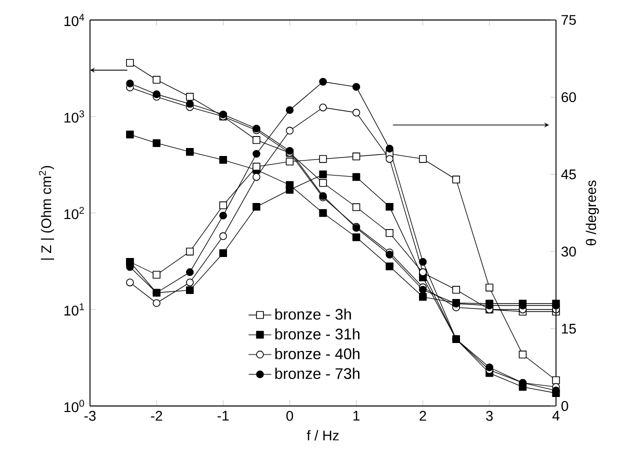 The image size is (617, 459). I want to click on x-tick-label: -3, so click(90, 415).